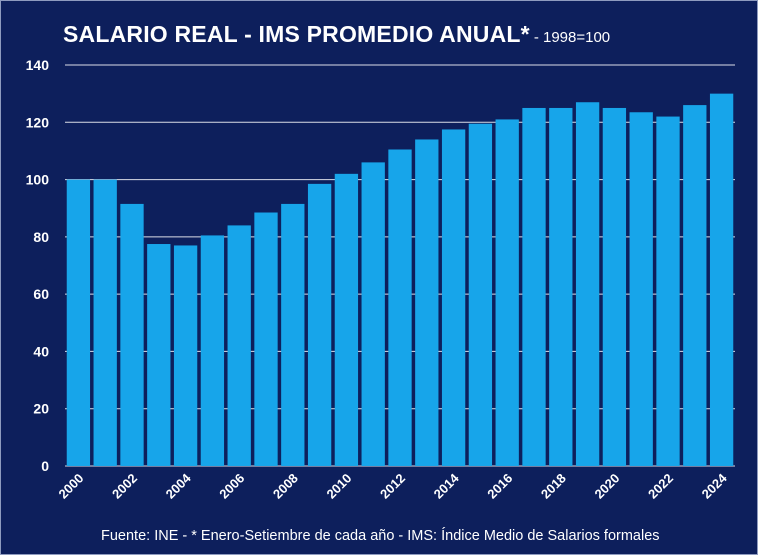 The image size is (758, 555). I want to click on x-tick-label: 2014, so click(447, 486).